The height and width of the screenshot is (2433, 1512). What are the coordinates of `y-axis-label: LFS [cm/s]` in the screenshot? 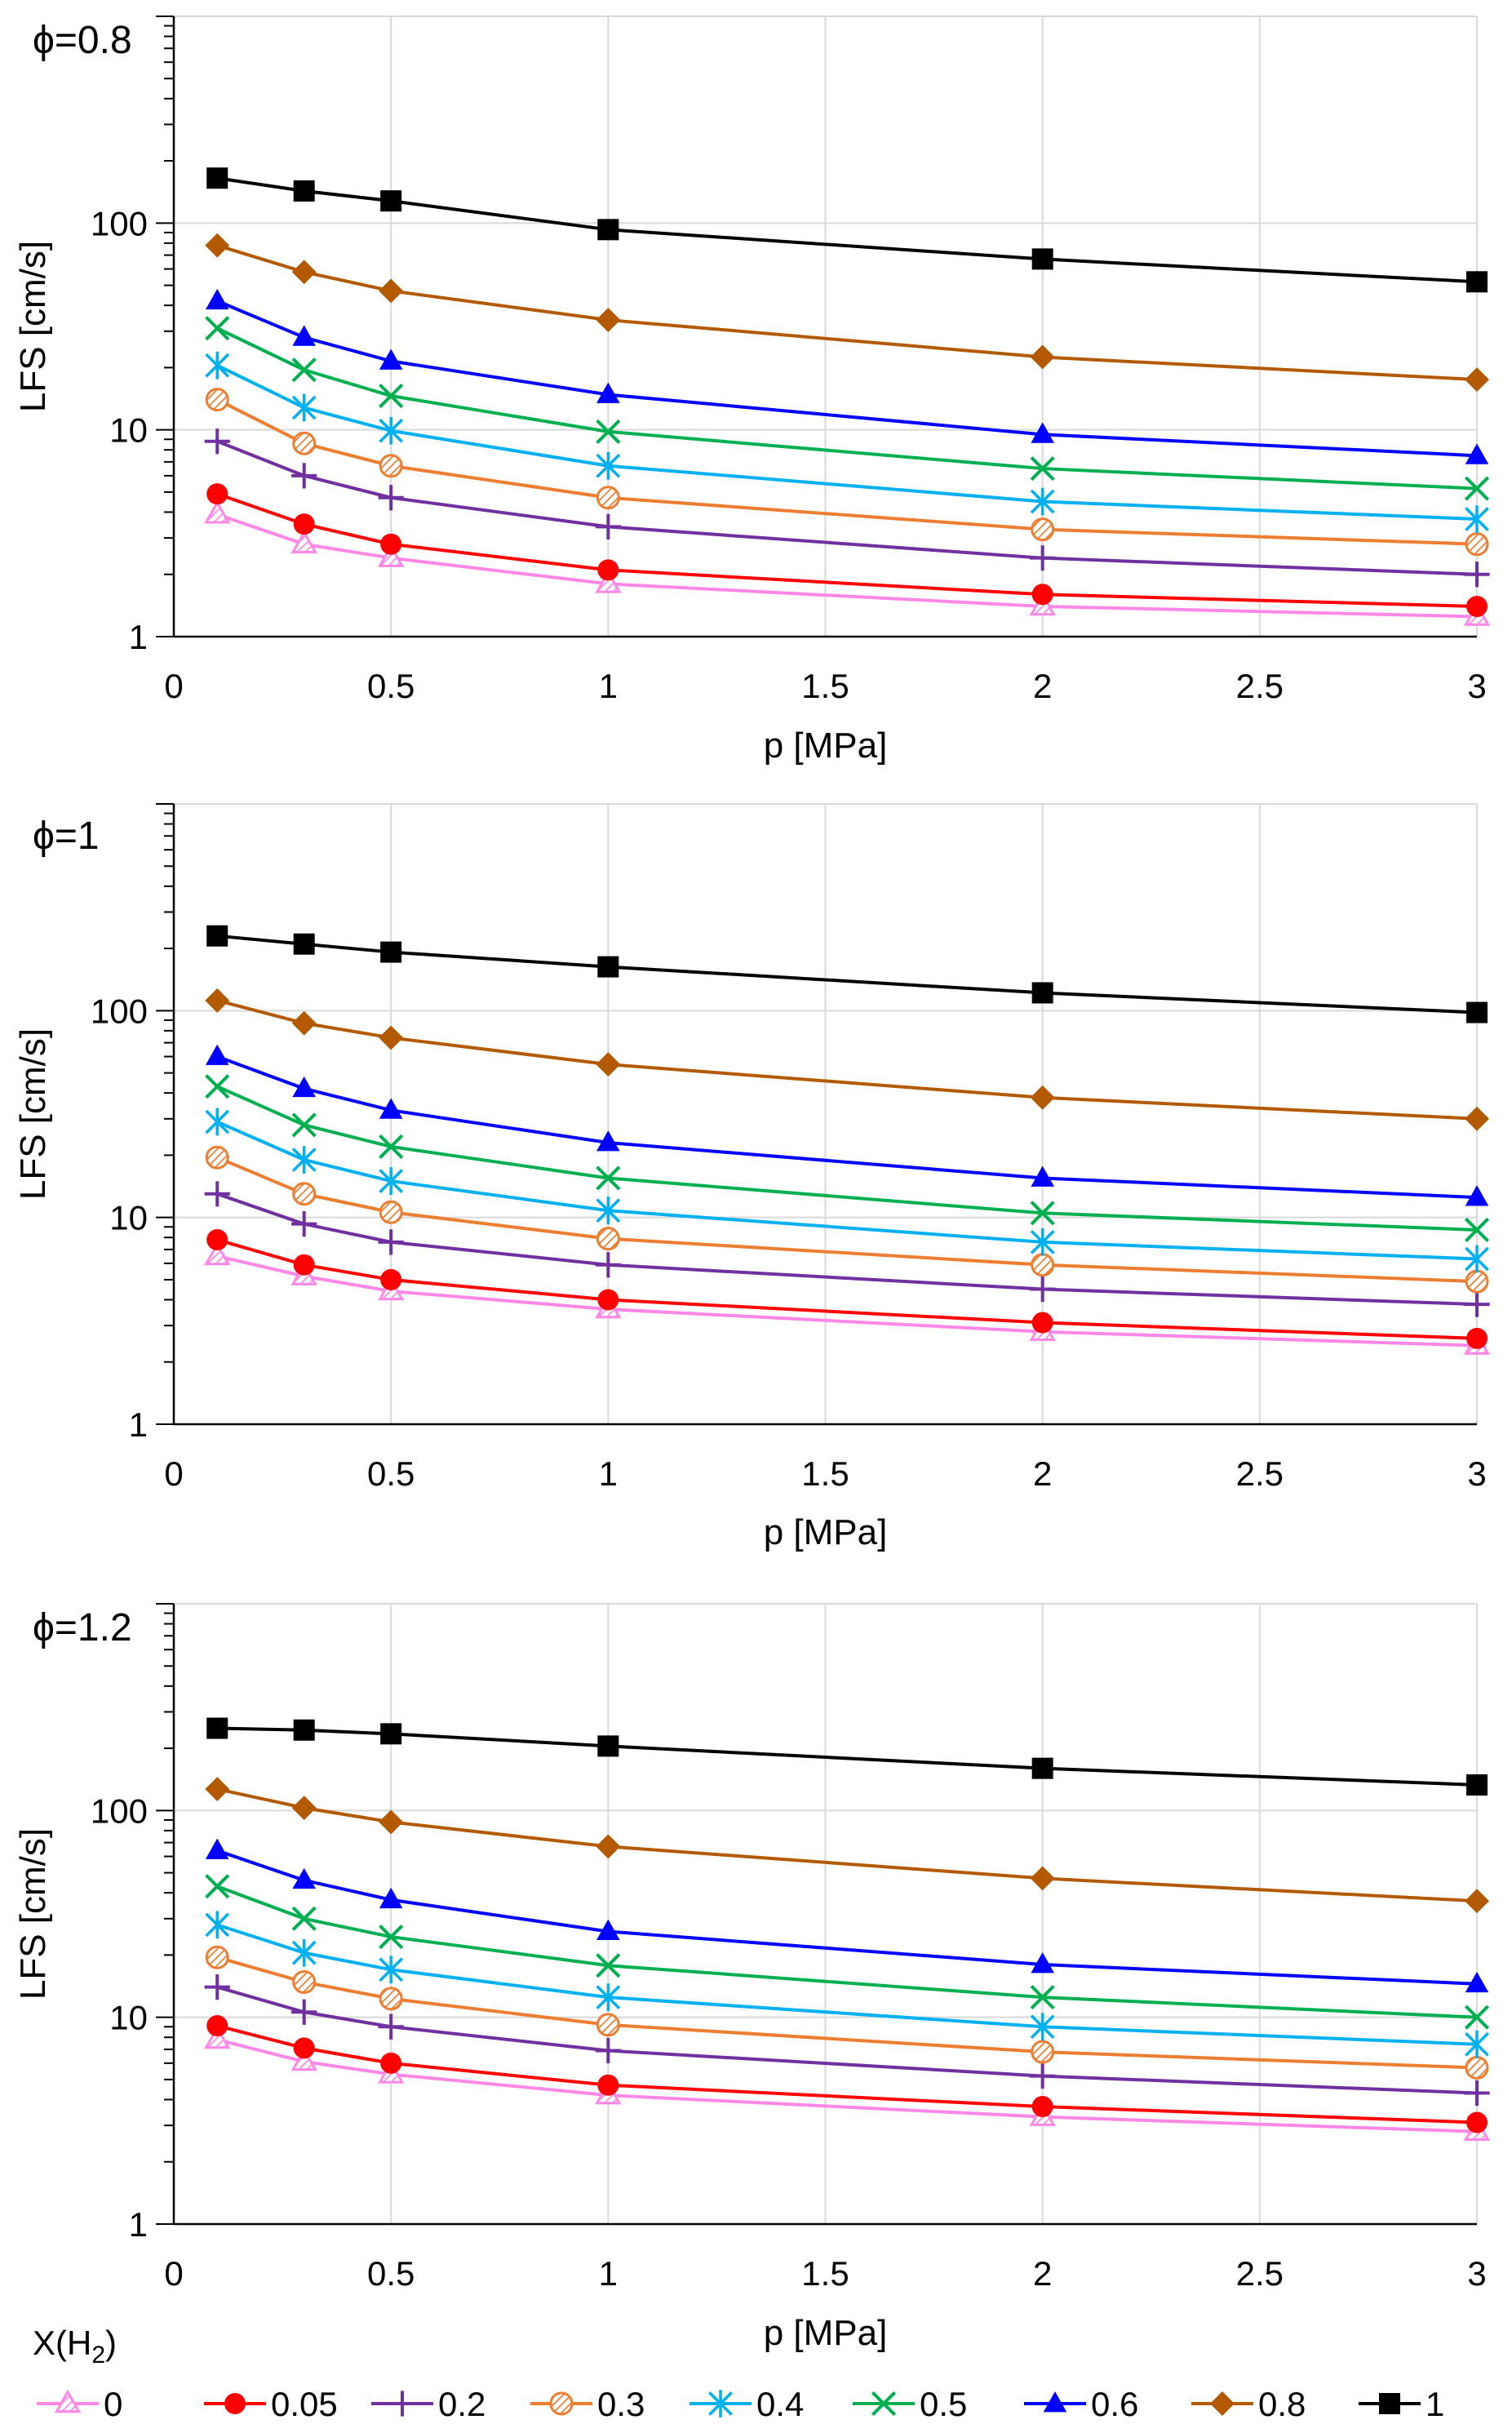 It's located at (33, 326).